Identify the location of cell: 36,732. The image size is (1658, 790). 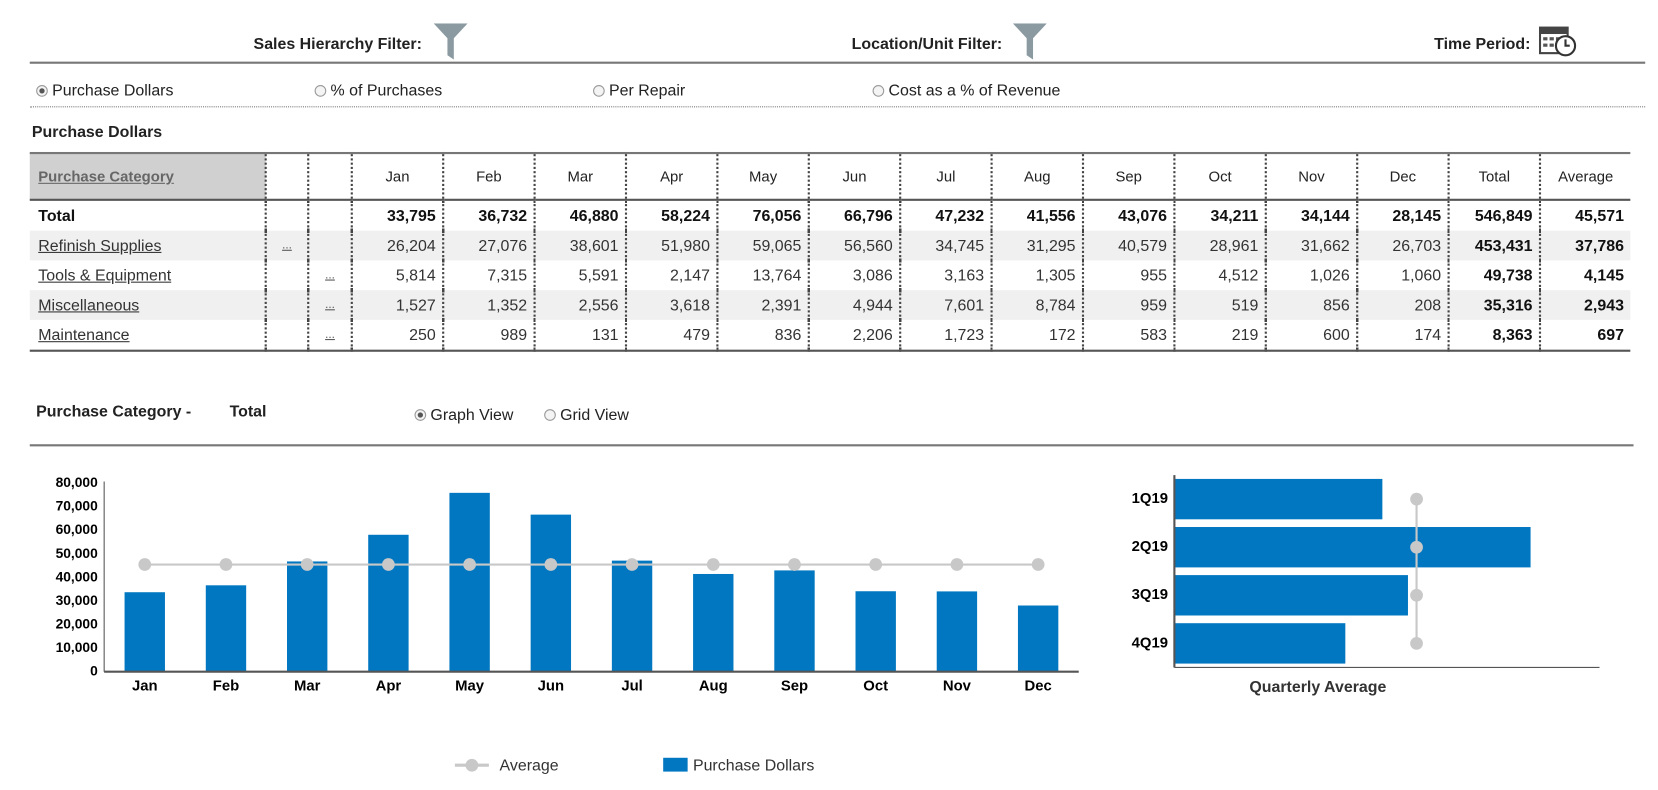
(488, 215).